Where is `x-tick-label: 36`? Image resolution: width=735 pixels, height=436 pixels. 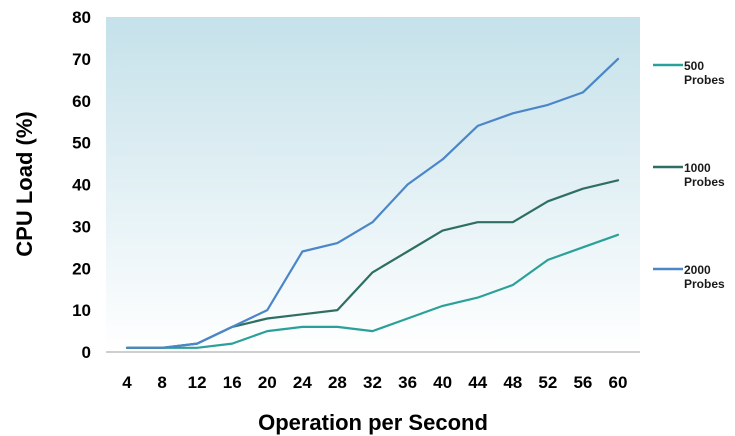
x-tick-label: 36 is located at coordinates (407, 382).